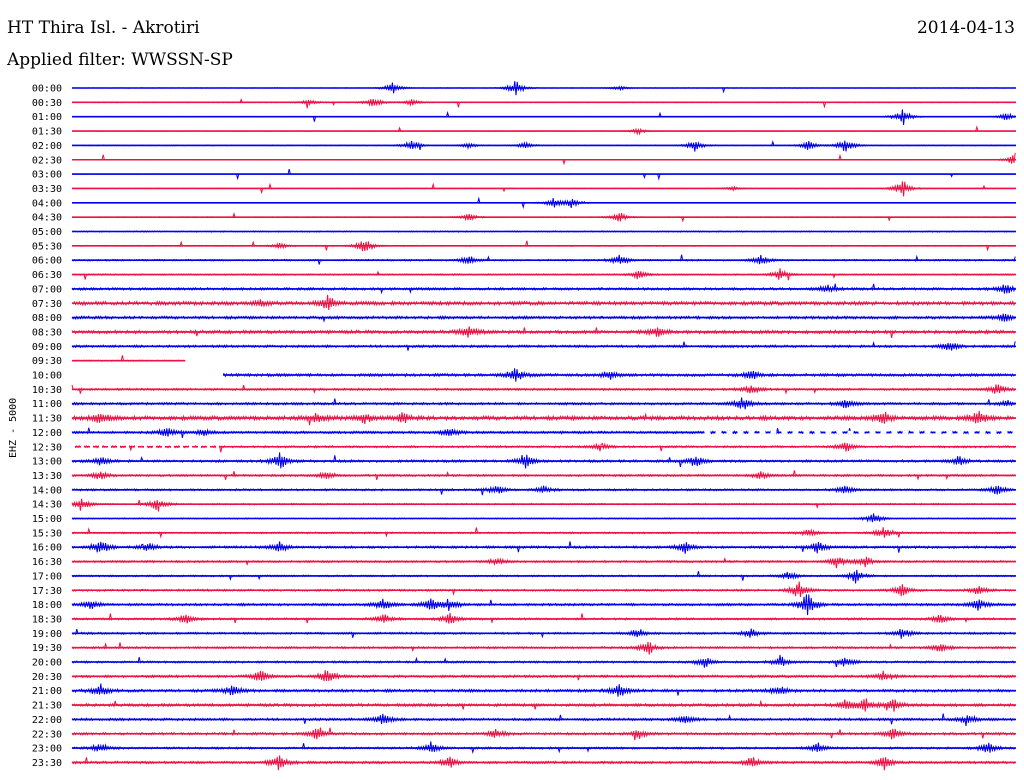 The width and height of the screenshot is (1024, 780). I want to click on time-tick-label: 09:00, so click(47, 347).